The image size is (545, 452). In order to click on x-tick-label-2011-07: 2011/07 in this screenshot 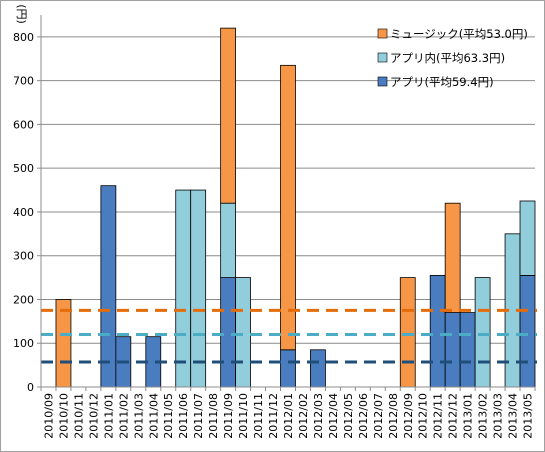, I will do `click(198, 416)`.